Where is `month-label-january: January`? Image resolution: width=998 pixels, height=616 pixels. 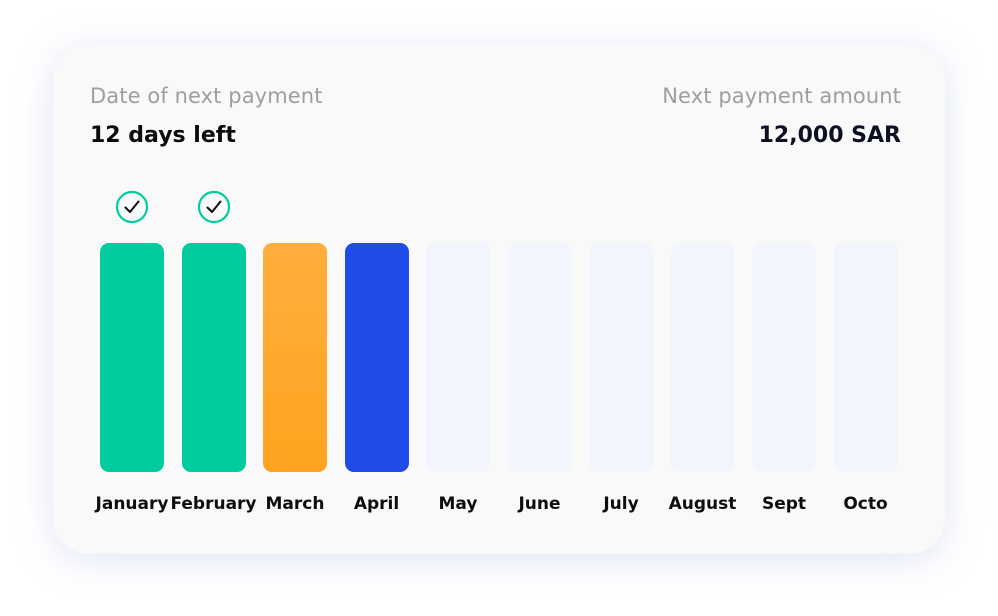
month-label-january: January is located at coordinates (132, 504).